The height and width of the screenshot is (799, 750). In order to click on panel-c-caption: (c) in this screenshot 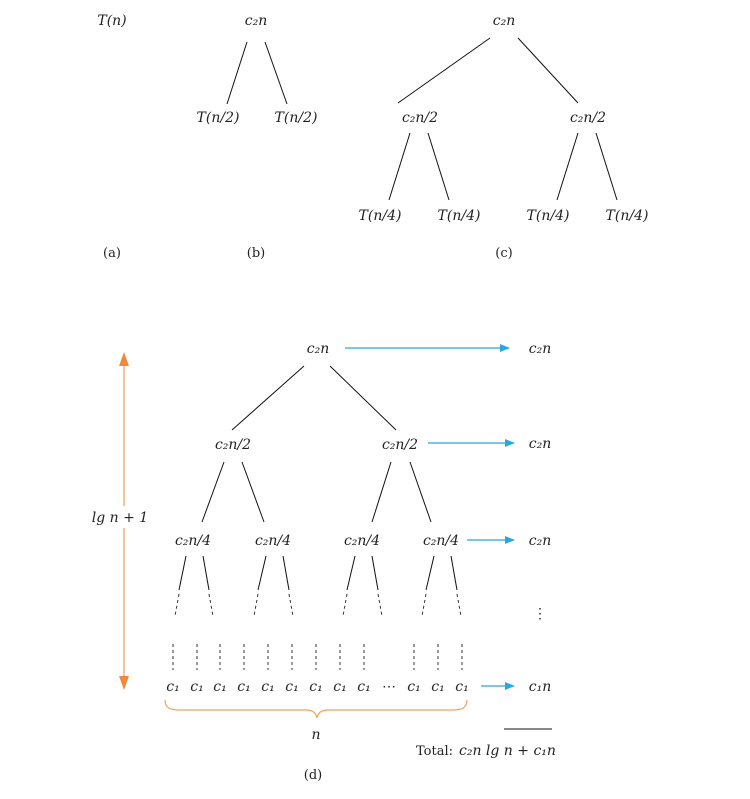, I will do `click(503, 253)`.